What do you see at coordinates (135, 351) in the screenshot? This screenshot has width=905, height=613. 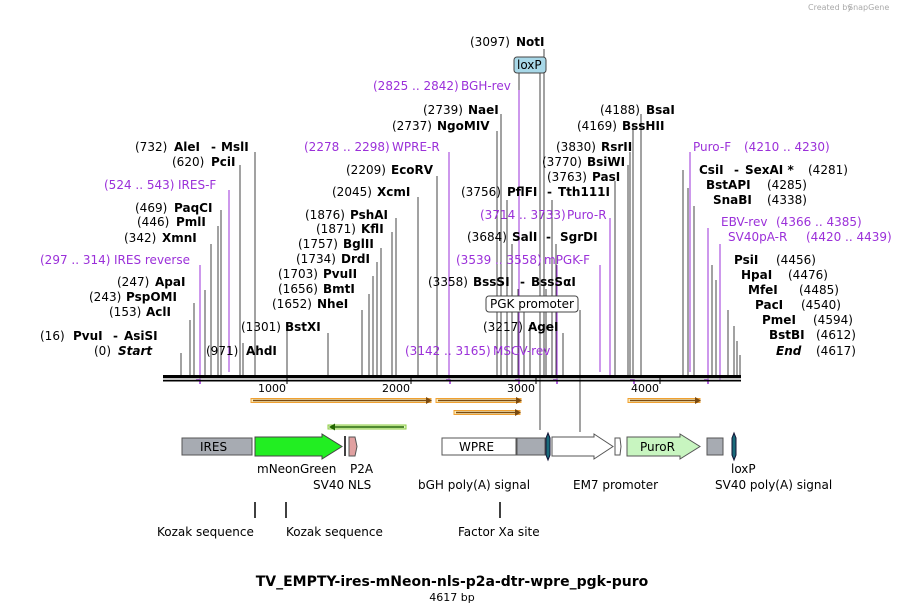 I see `site-name: Start` at bounding box center [135, 351].